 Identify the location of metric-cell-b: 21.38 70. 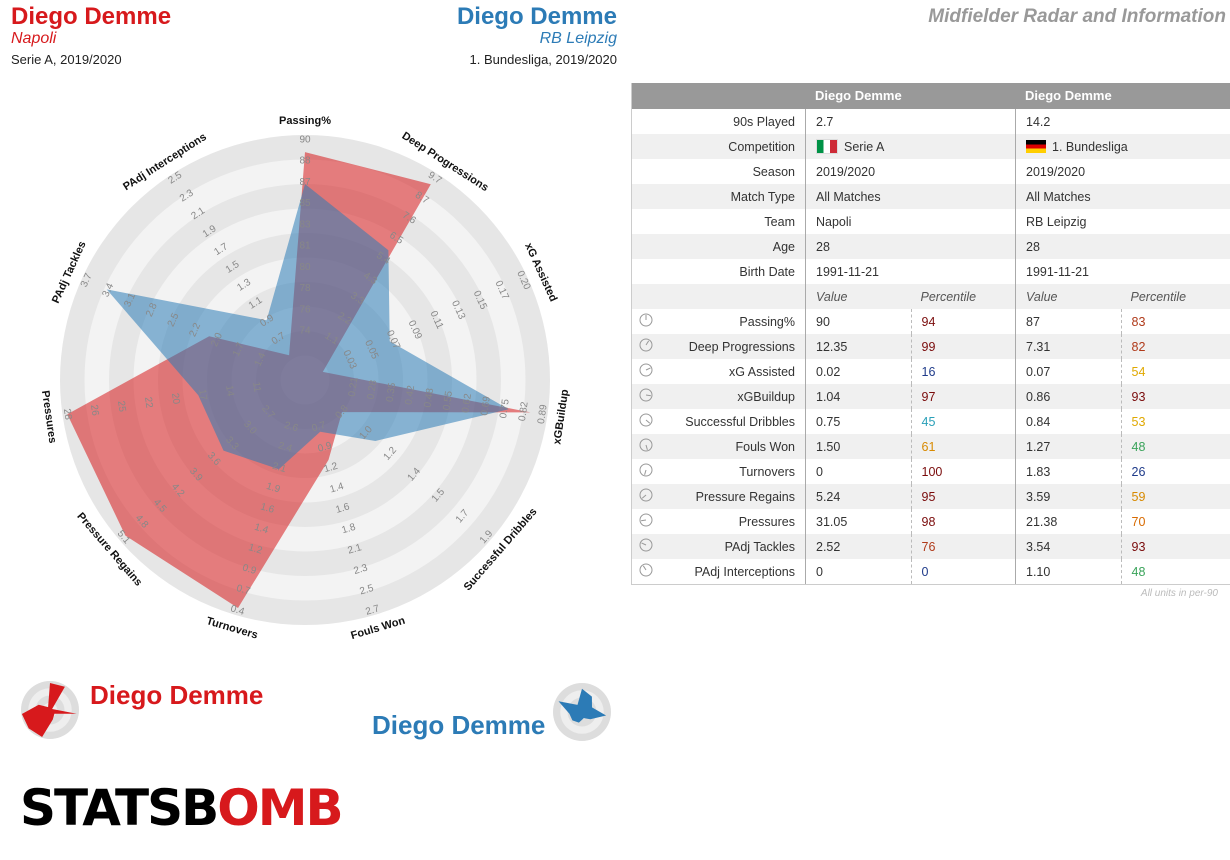
(1120, 521).